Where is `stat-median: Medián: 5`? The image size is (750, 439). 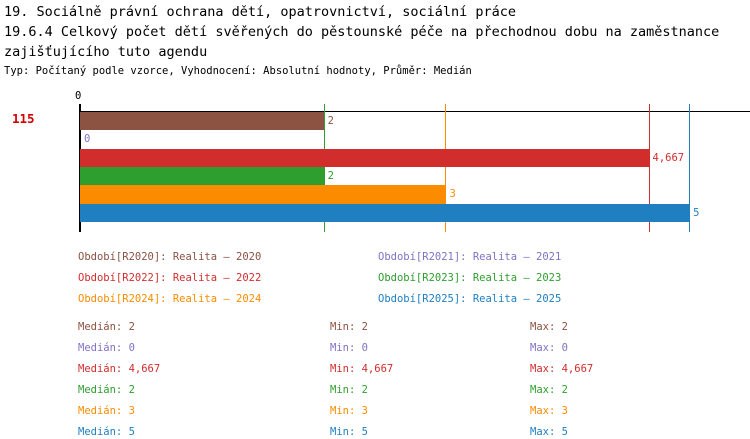
stat-median: Medián: 5 is located at coordinates (106, 432).